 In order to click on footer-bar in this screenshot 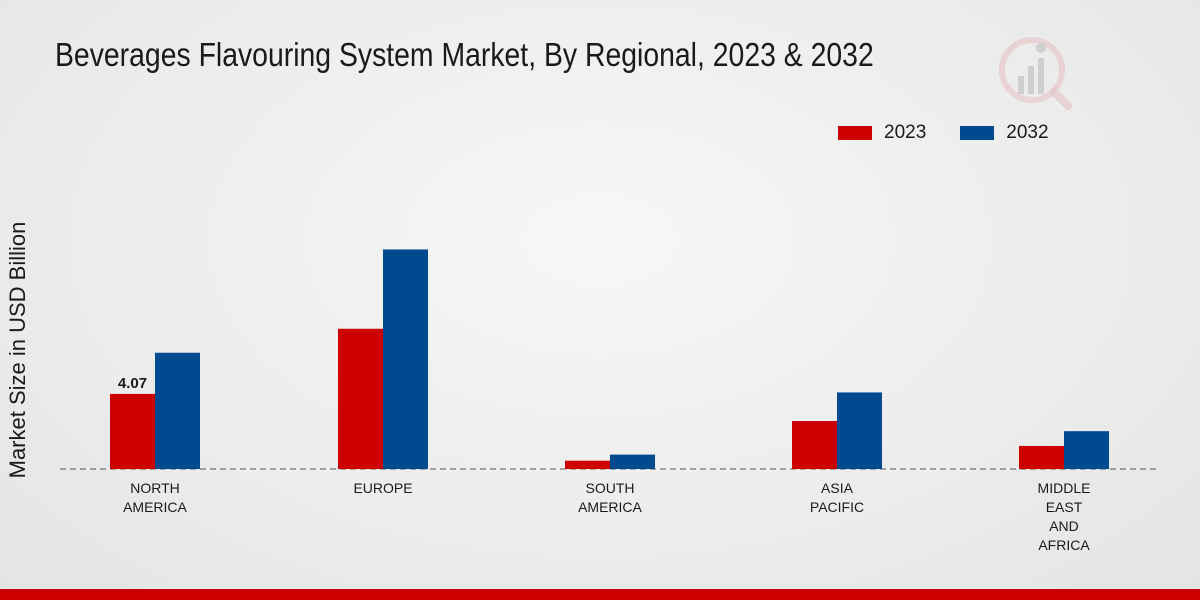, I will do `click(600, 594)`.